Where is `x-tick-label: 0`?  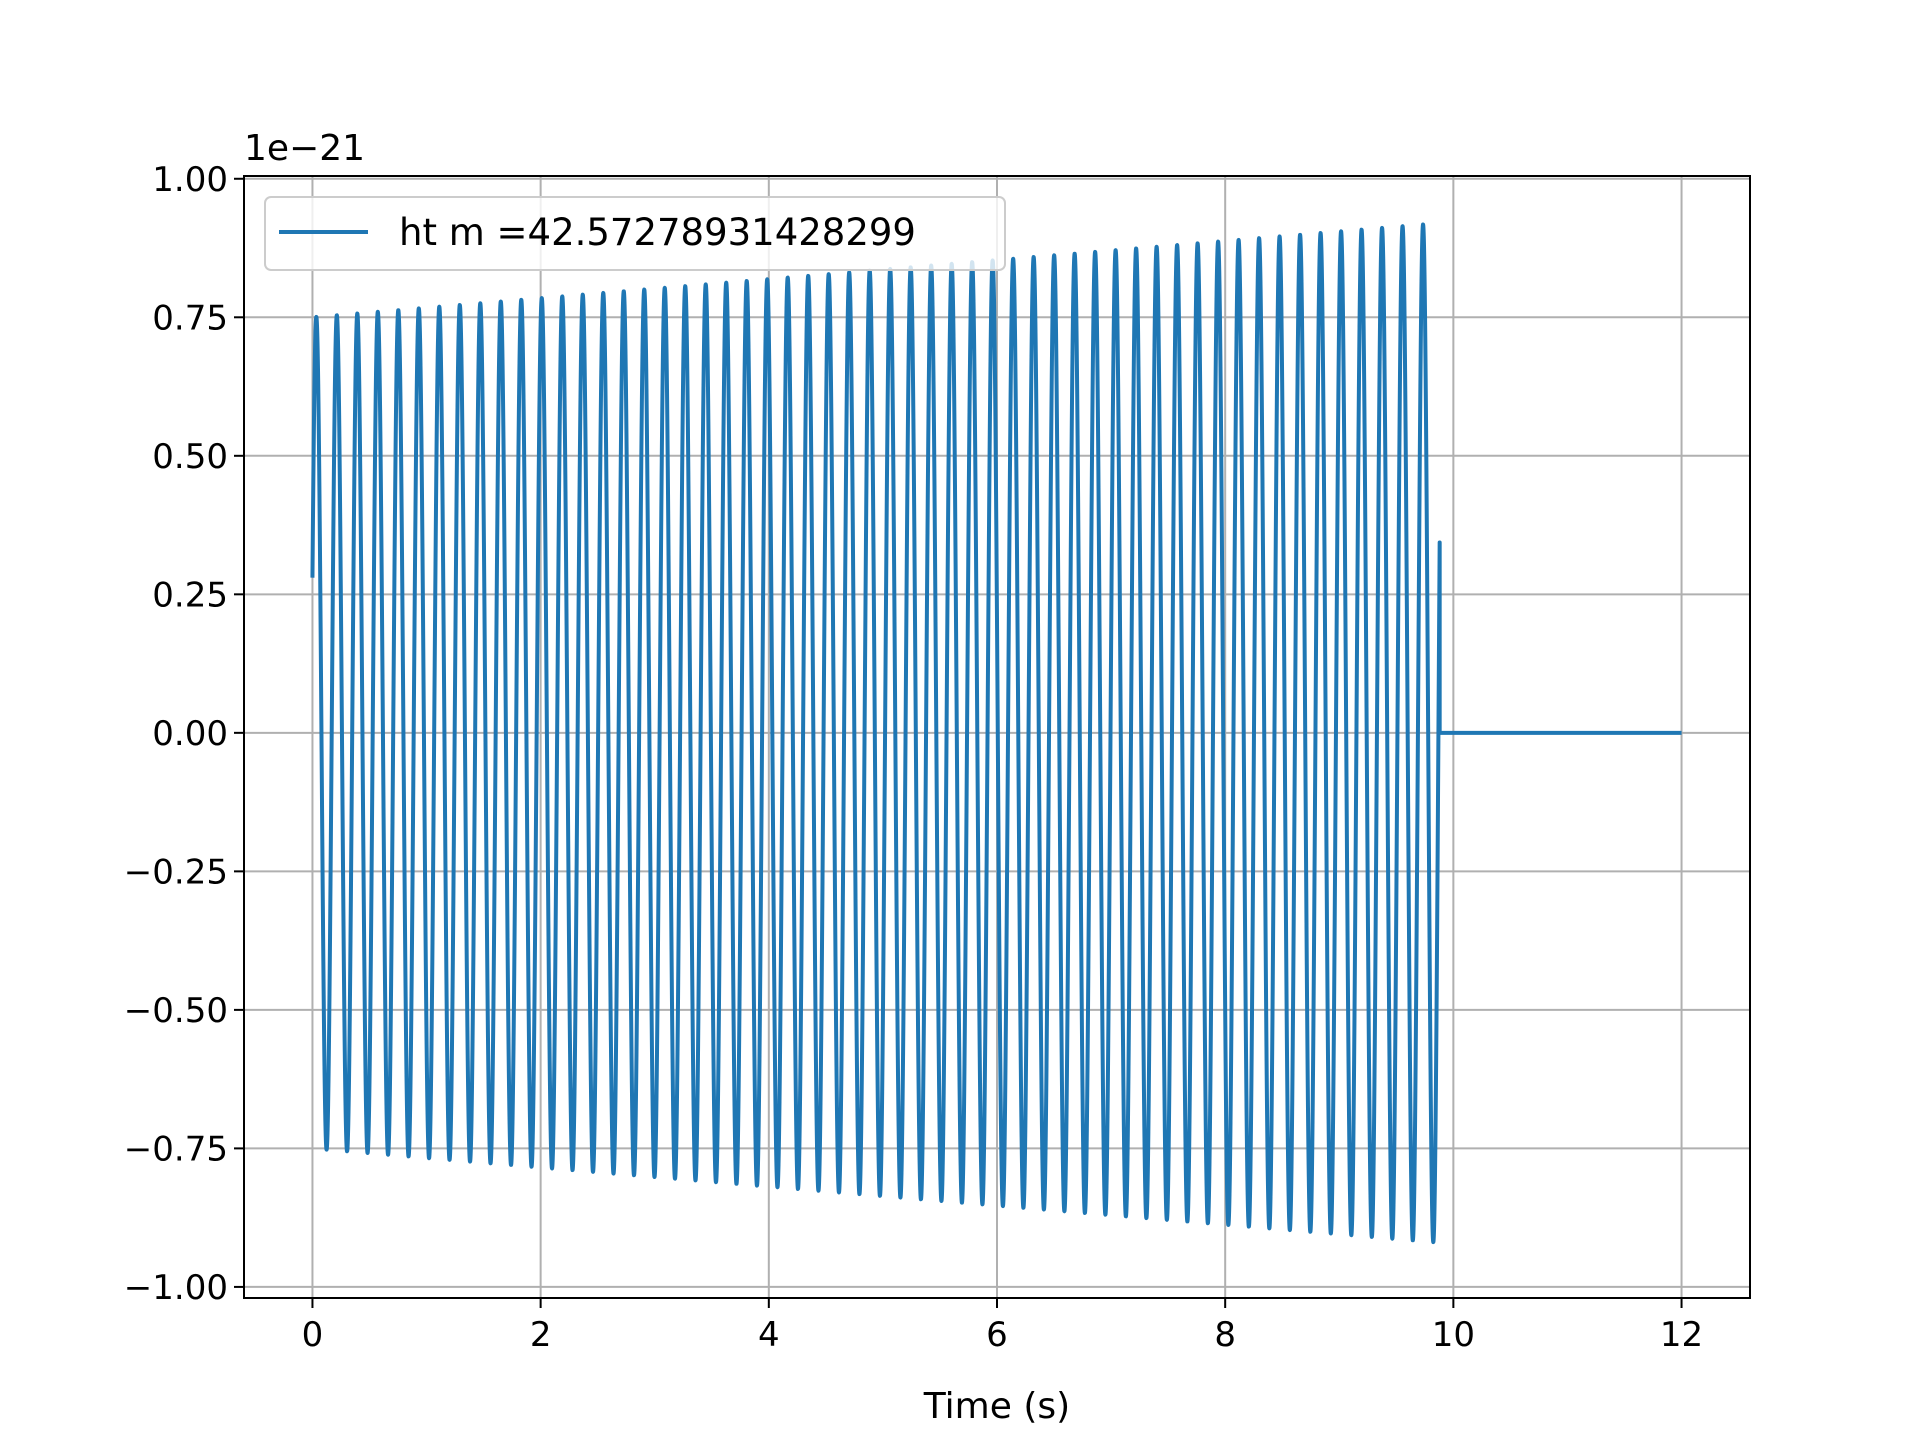 x-tick-label: 0 is located at coordinates (313, 1335).